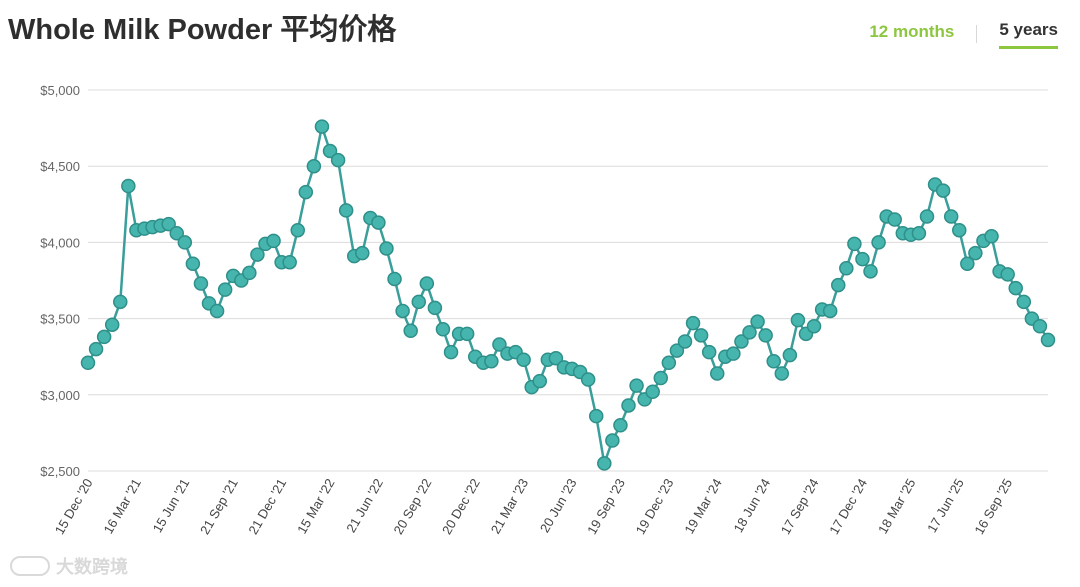 The image size is (1080, 587). I want to click on tab-divider, so click(977, 33).